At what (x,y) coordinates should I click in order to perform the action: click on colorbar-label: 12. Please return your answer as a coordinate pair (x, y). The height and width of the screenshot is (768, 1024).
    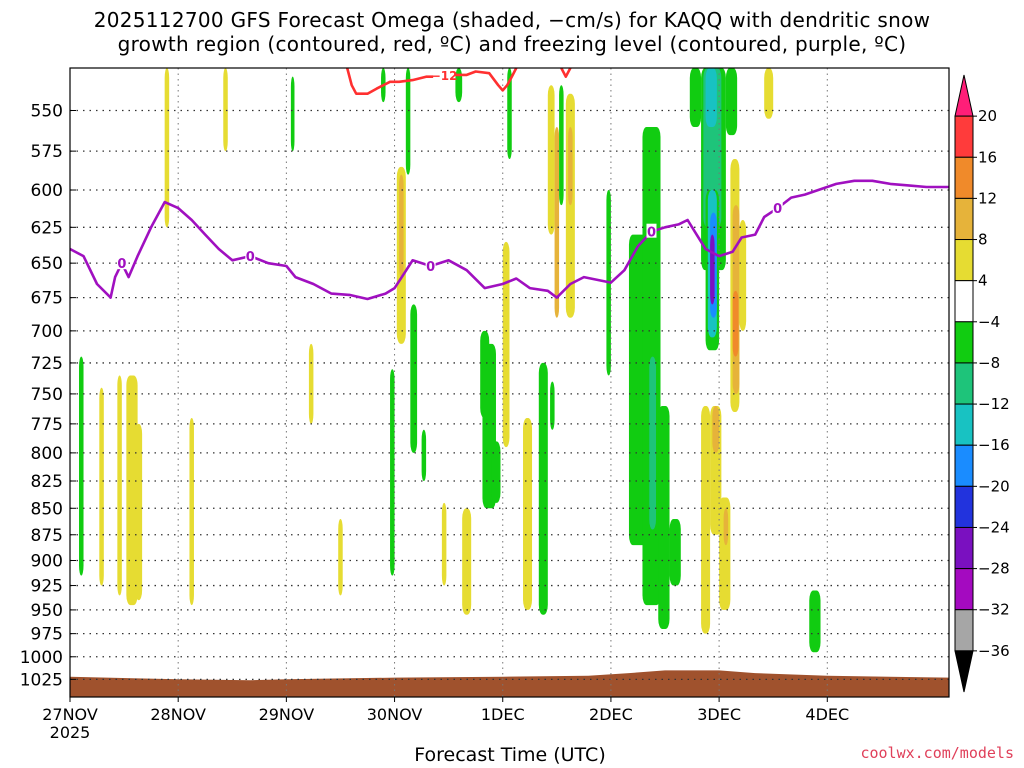
    Looking at the image, I should click on (987, 198).